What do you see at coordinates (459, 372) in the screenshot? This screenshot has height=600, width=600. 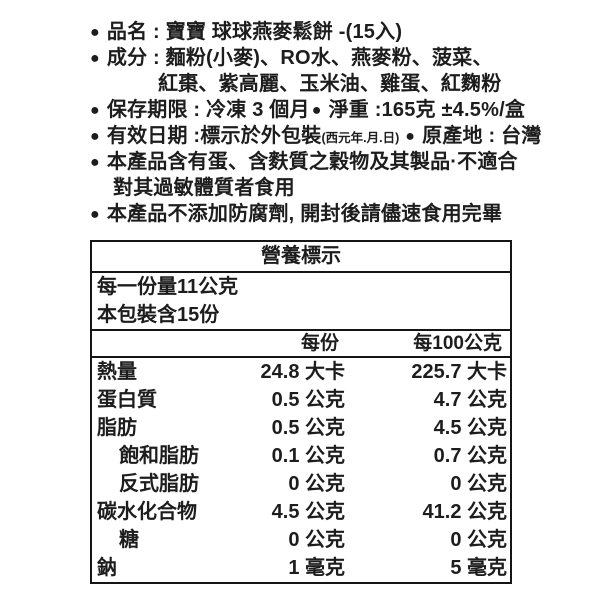 I see `nutrient-per-100g-value: 225.7 大卡` at bounding box center [459, 372].